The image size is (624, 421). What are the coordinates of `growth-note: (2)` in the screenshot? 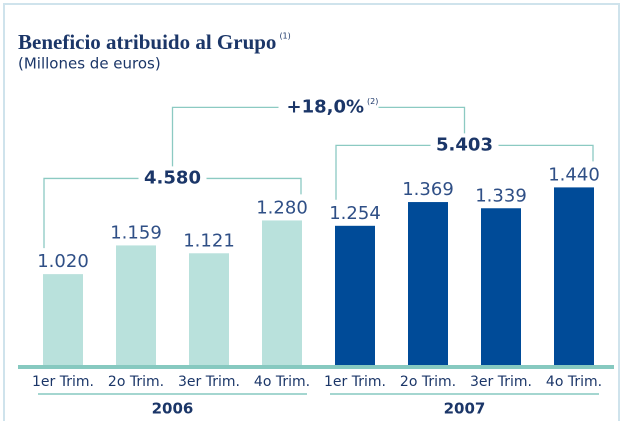 It's located at (372, 101).